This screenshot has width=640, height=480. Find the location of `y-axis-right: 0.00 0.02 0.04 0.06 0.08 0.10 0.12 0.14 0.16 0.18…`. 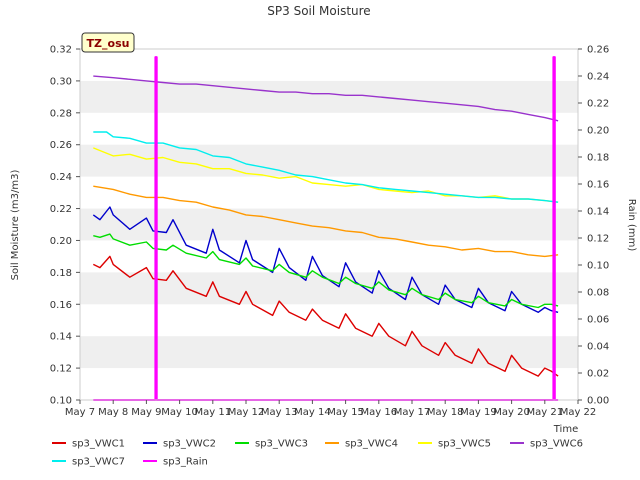

y-axis-right: 0.00 0.02 0.04 0.06 0.08 0.10 0.12 0.14 0.16 0.18… is located at coordinates (593, 226).